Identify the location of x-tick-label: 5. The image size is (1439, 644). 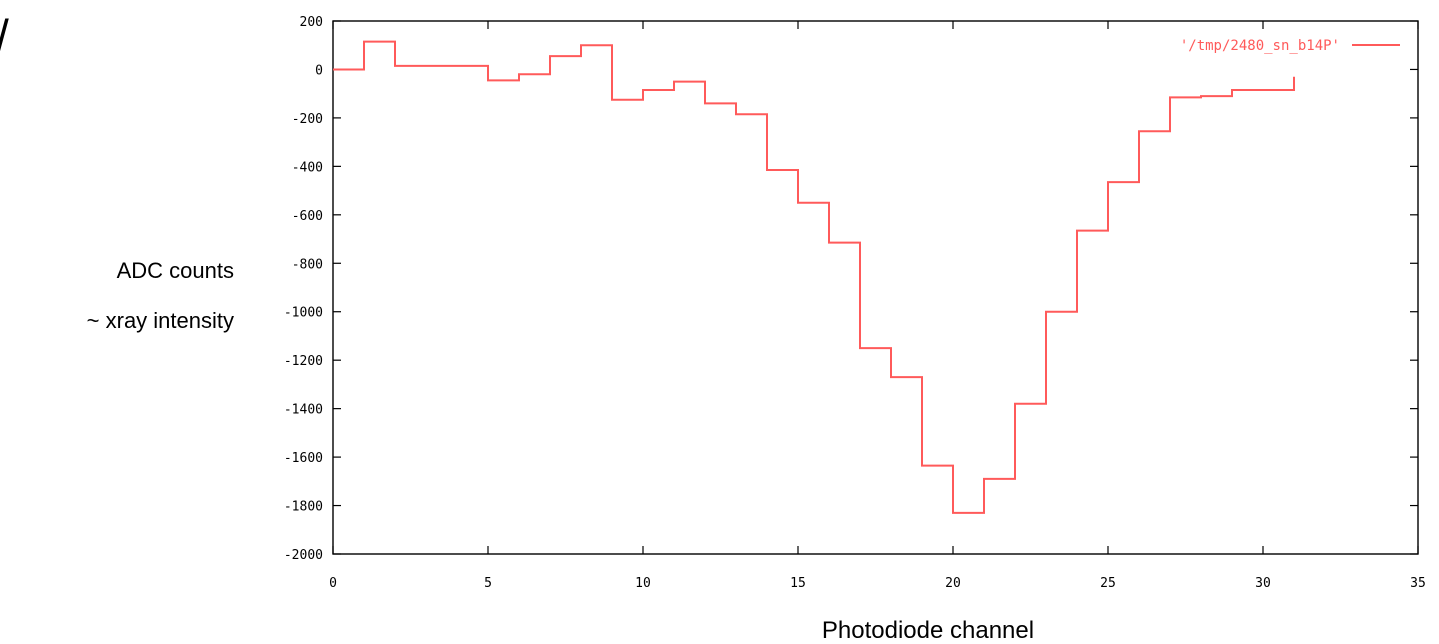
(488, 583).